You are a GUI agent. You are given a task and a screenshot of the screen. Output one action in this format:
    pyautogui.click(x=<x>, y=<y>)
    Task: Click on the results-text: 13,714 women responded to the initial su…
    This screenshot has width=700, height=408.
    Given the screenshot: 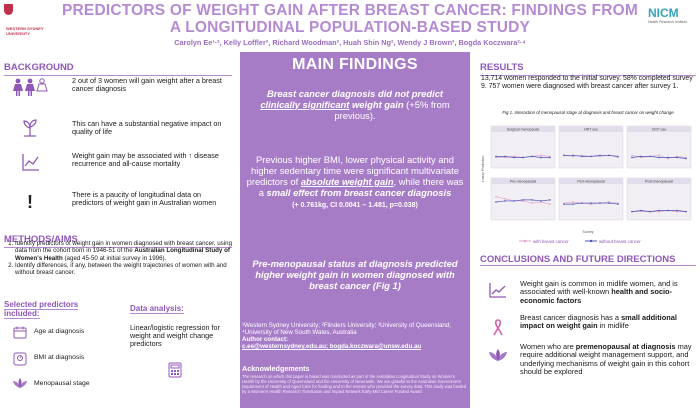 What is the action you would take?
    pyautogui.click(x=587, y=82)
    